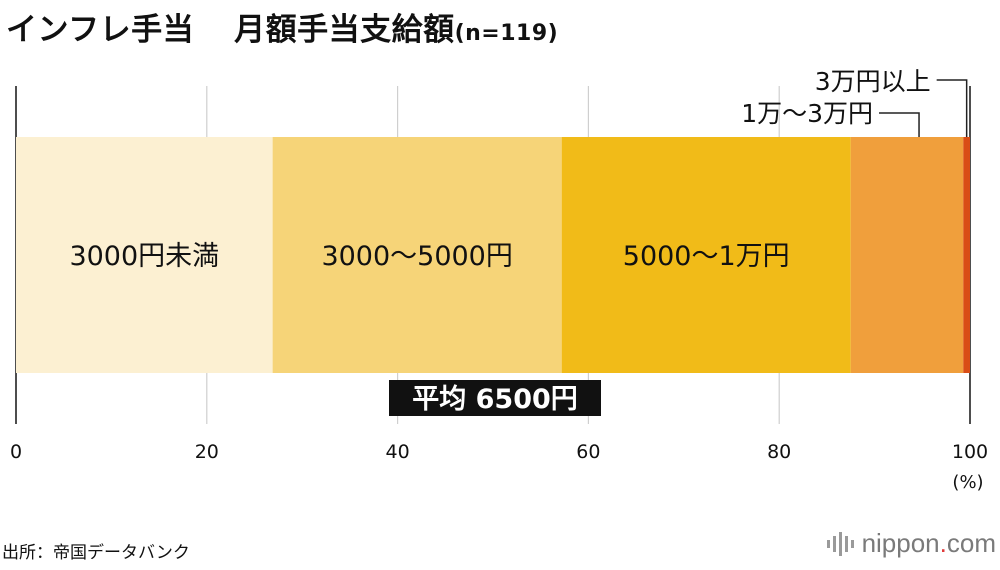 Image resolution: width=1000 pixels, height=570 pixels. I want to click on nippon-logo: nippon.com, so click(911, 543).